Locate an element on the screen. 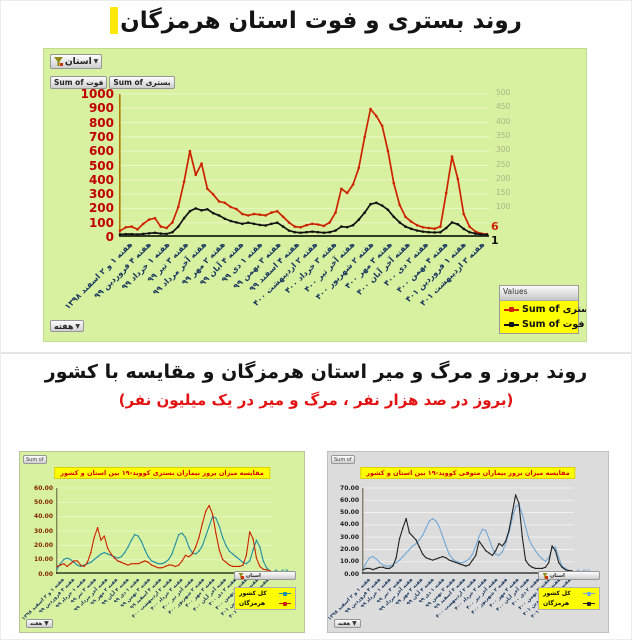 The width and height of the screenshot is (632, 640). y-tick-label: 150 is located at coordinates (503, 193).